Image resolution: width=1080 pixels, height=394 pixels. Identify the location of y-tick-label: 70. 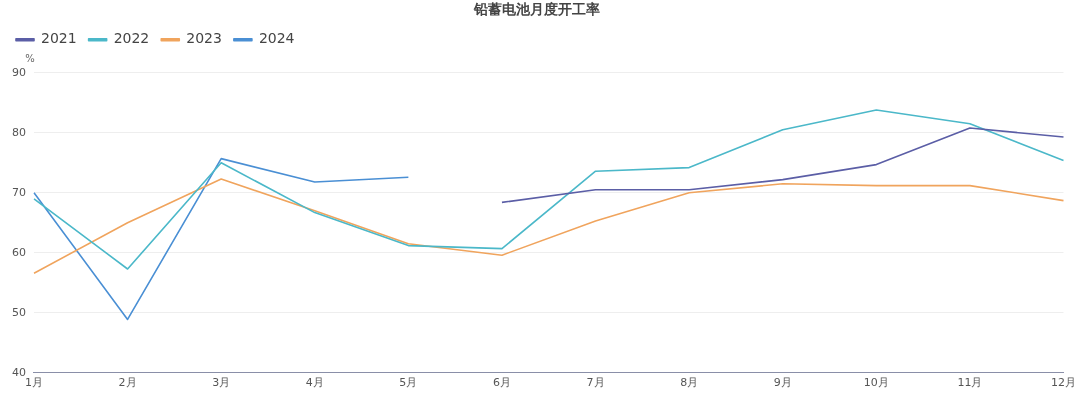
(19, 192).